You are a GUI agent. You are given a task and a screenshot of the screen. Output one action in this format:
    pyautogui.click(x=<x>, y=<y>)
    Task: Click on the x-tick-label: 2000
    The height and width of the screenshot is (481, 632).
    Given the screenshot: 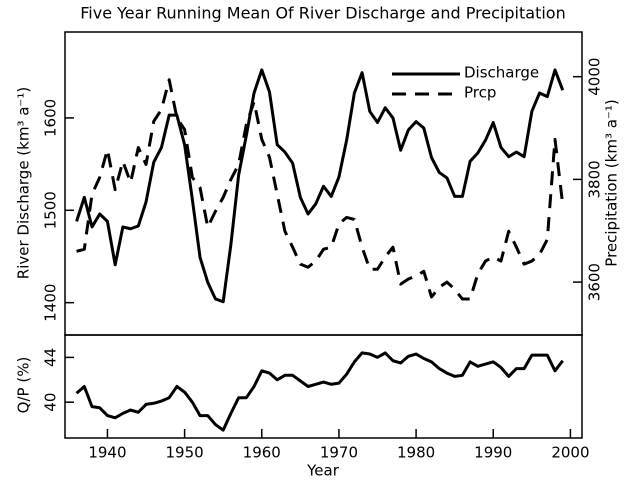 What is the action you would take?
    pyautogui.click(x=570, y=453)
    